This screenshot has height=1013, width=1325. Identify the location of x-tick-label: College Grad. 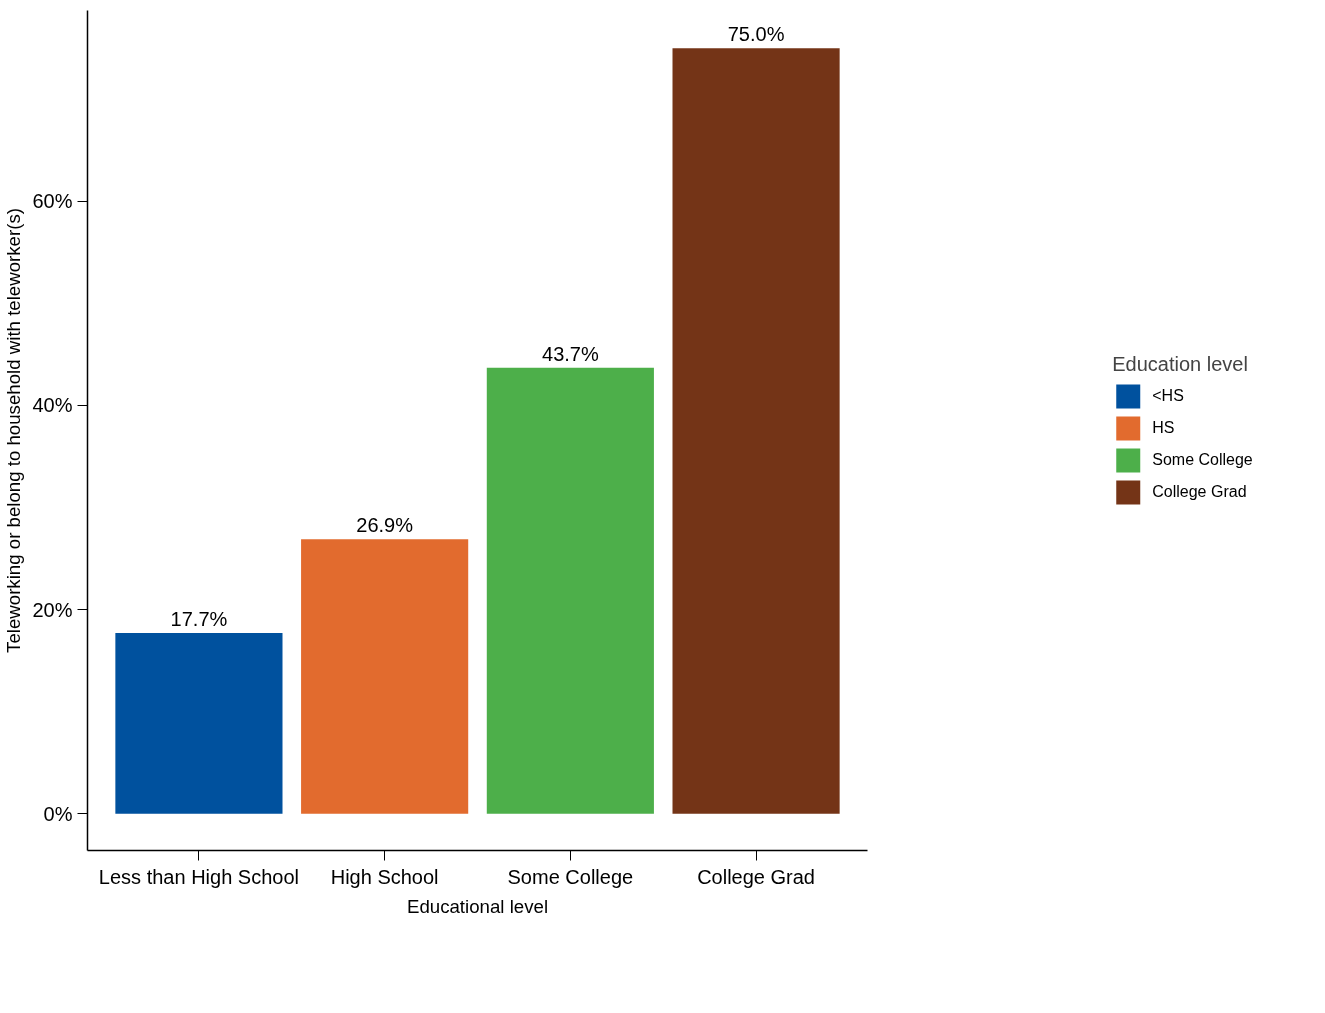
(756, 876).